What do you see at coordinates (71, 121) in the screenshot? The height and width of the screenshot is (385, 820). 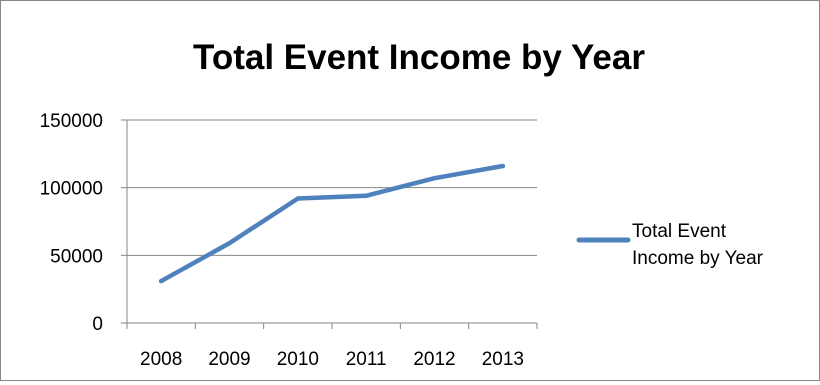 I see `y-tick-label: 150000` at bounding box center [71, 121].